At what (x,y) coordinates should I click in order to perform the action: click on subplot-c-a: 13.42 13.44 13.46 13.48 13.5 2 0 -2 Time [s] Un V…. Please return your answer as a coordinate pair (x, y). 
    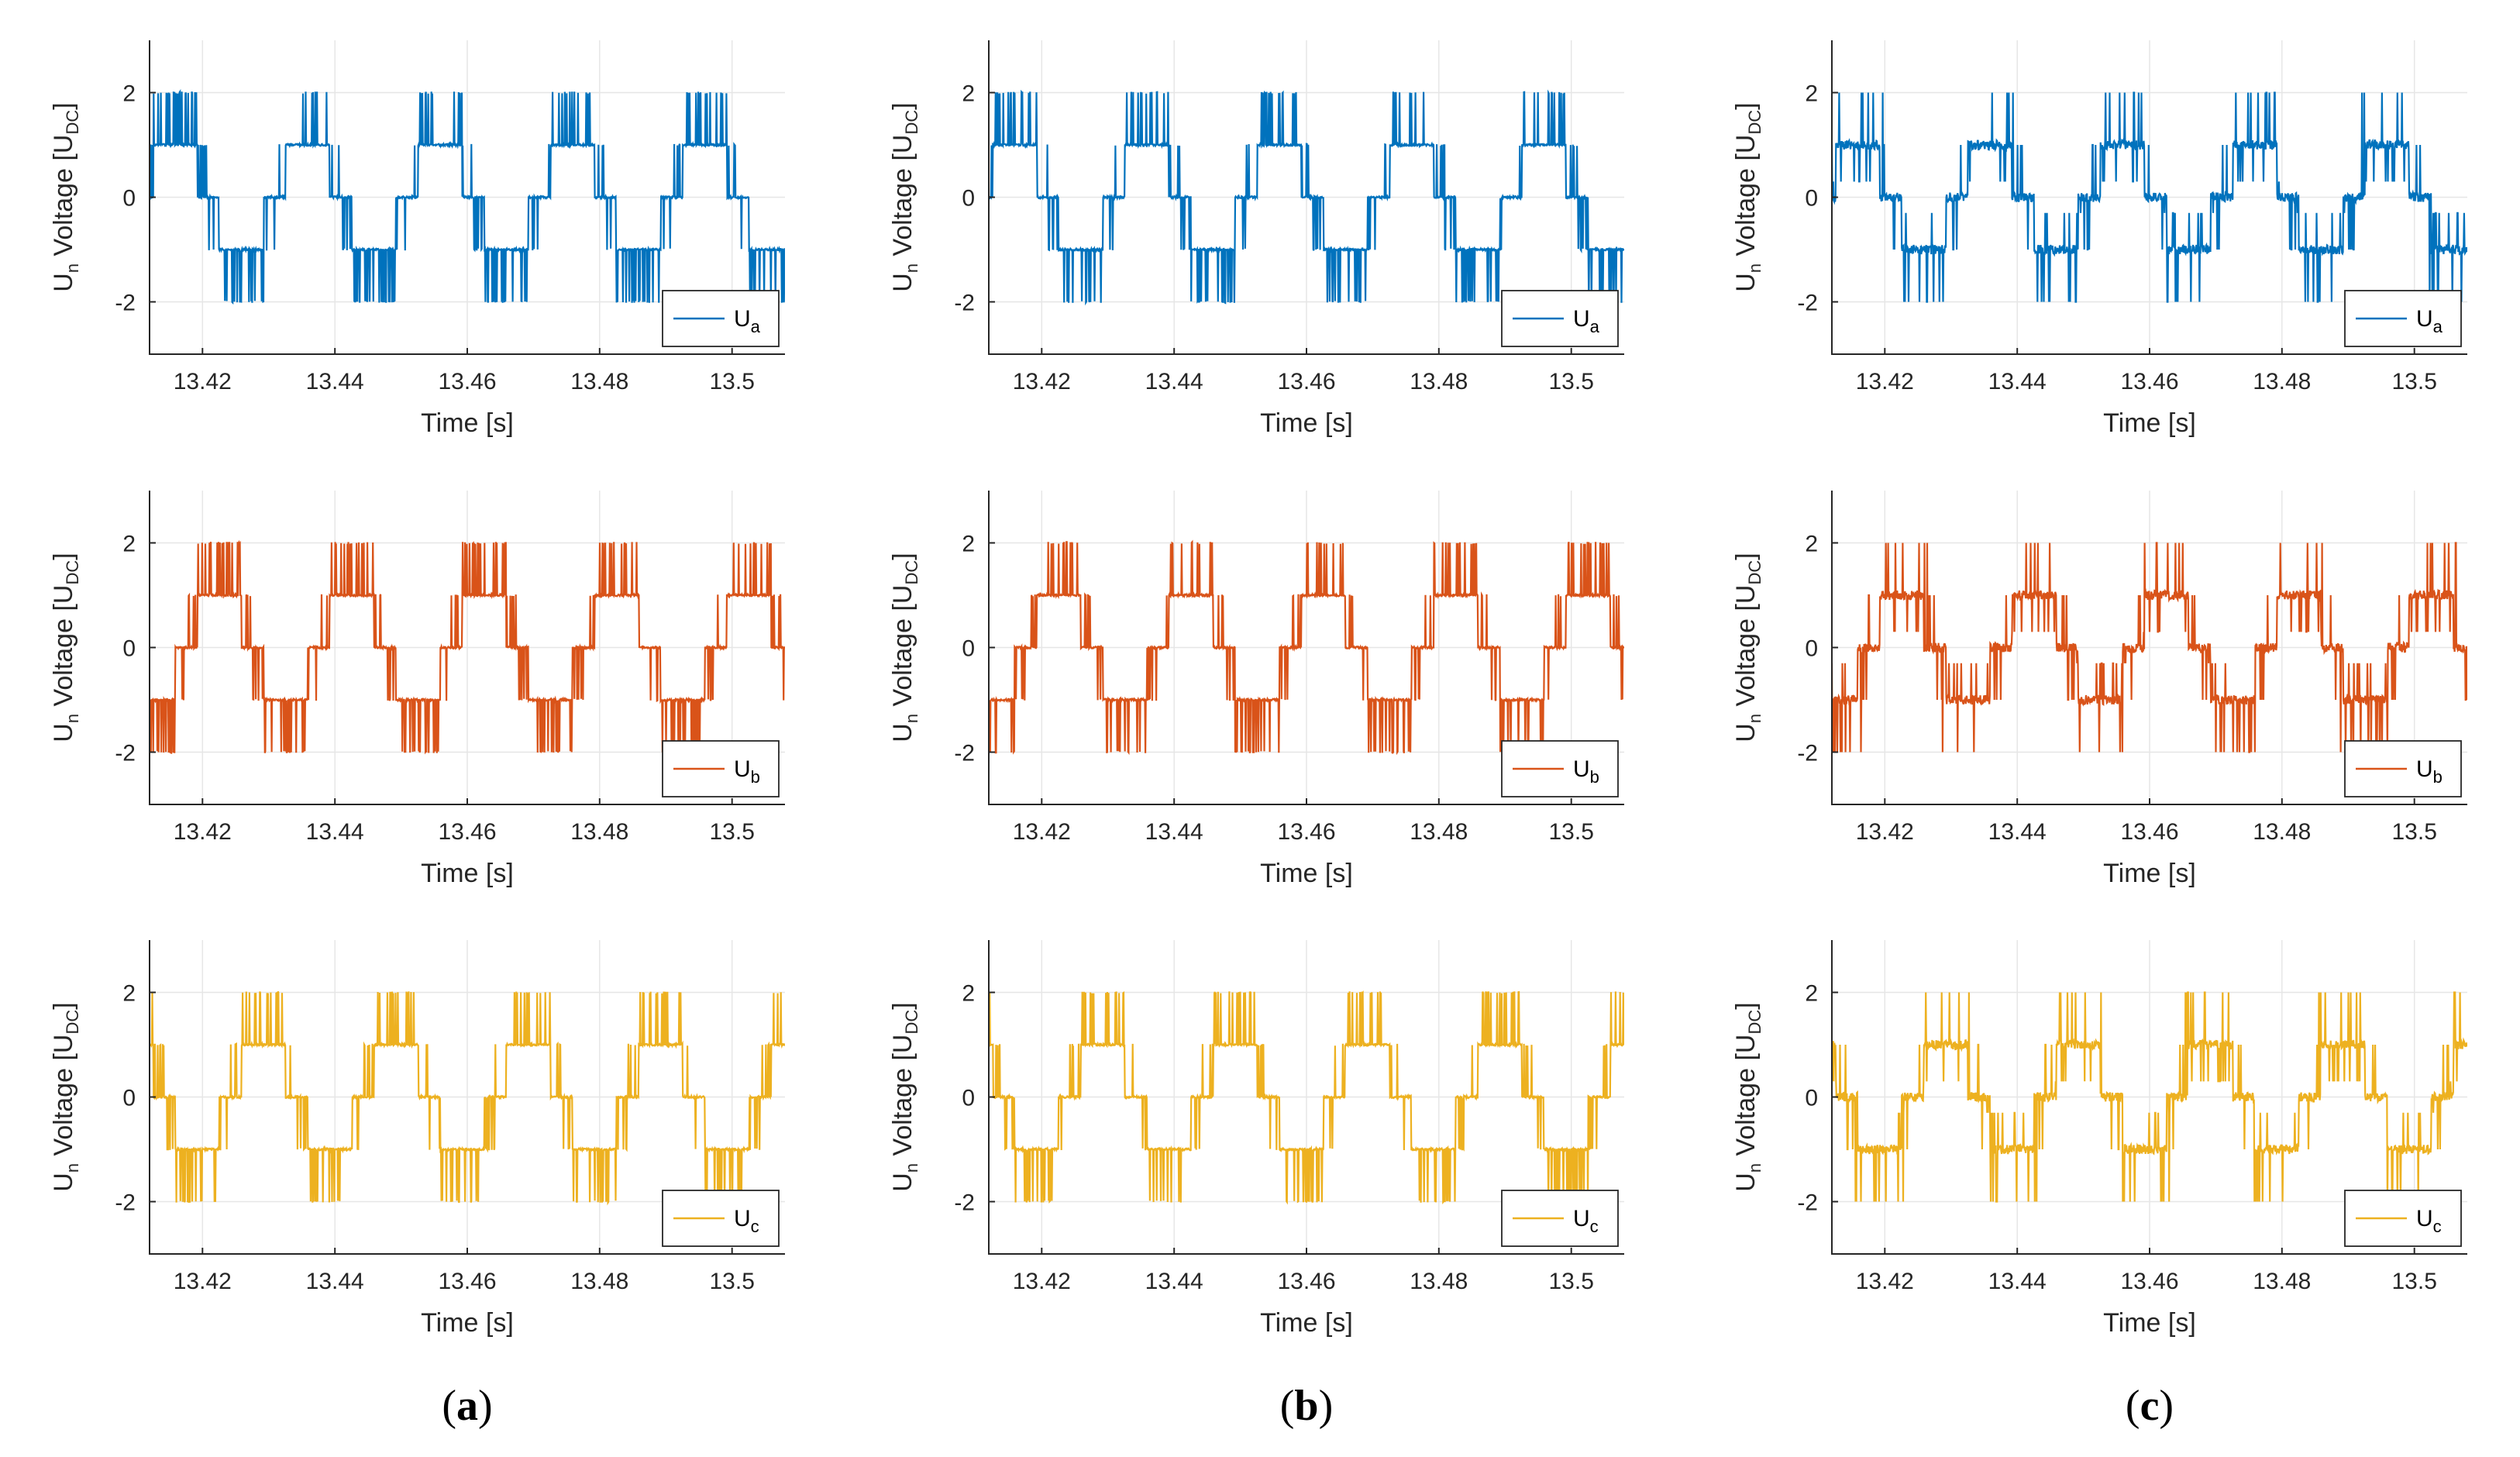
    Looking at the image, I should click on (2099, 239).